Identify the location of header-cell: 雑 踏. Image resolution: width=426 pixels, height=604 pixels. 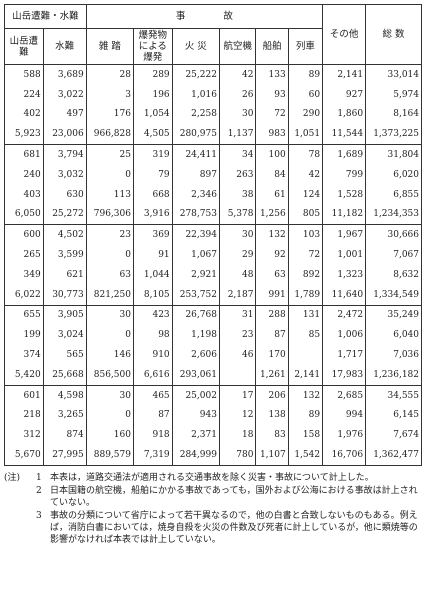
(109, 46).